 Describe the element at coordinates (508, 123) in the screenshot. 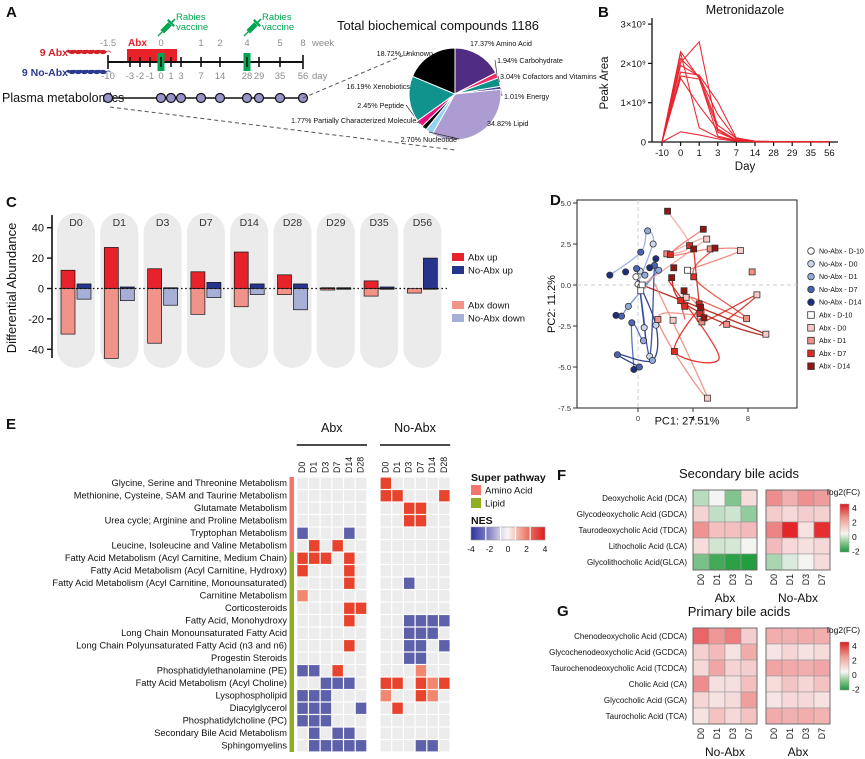

I see `pie-slice-label: 34.82% Lipid` at that location.